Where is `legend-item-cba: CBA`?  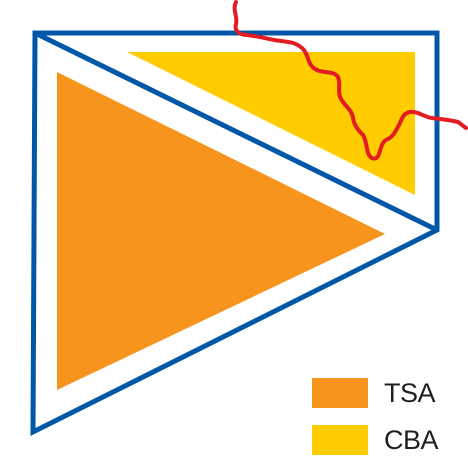
legend-item-cba: CBA is located at coordinates (387, 440).